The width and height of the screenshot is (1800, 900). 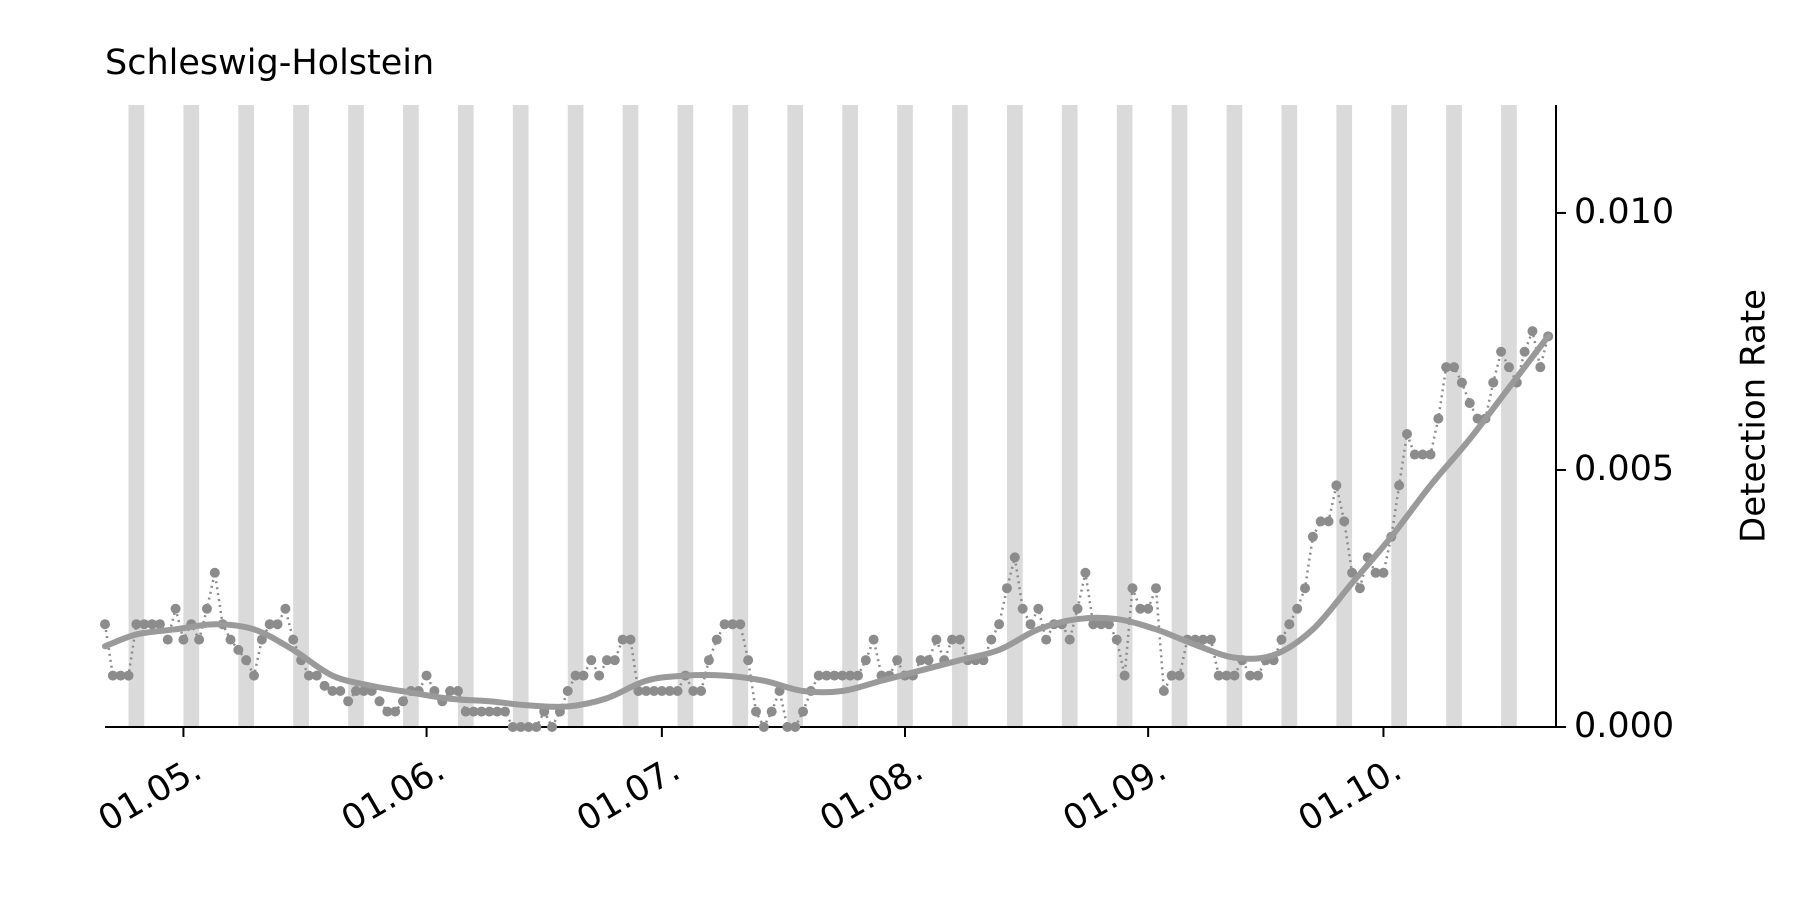 I want to click on y-tick-label: 0.010, so click(x=1624, y=212).